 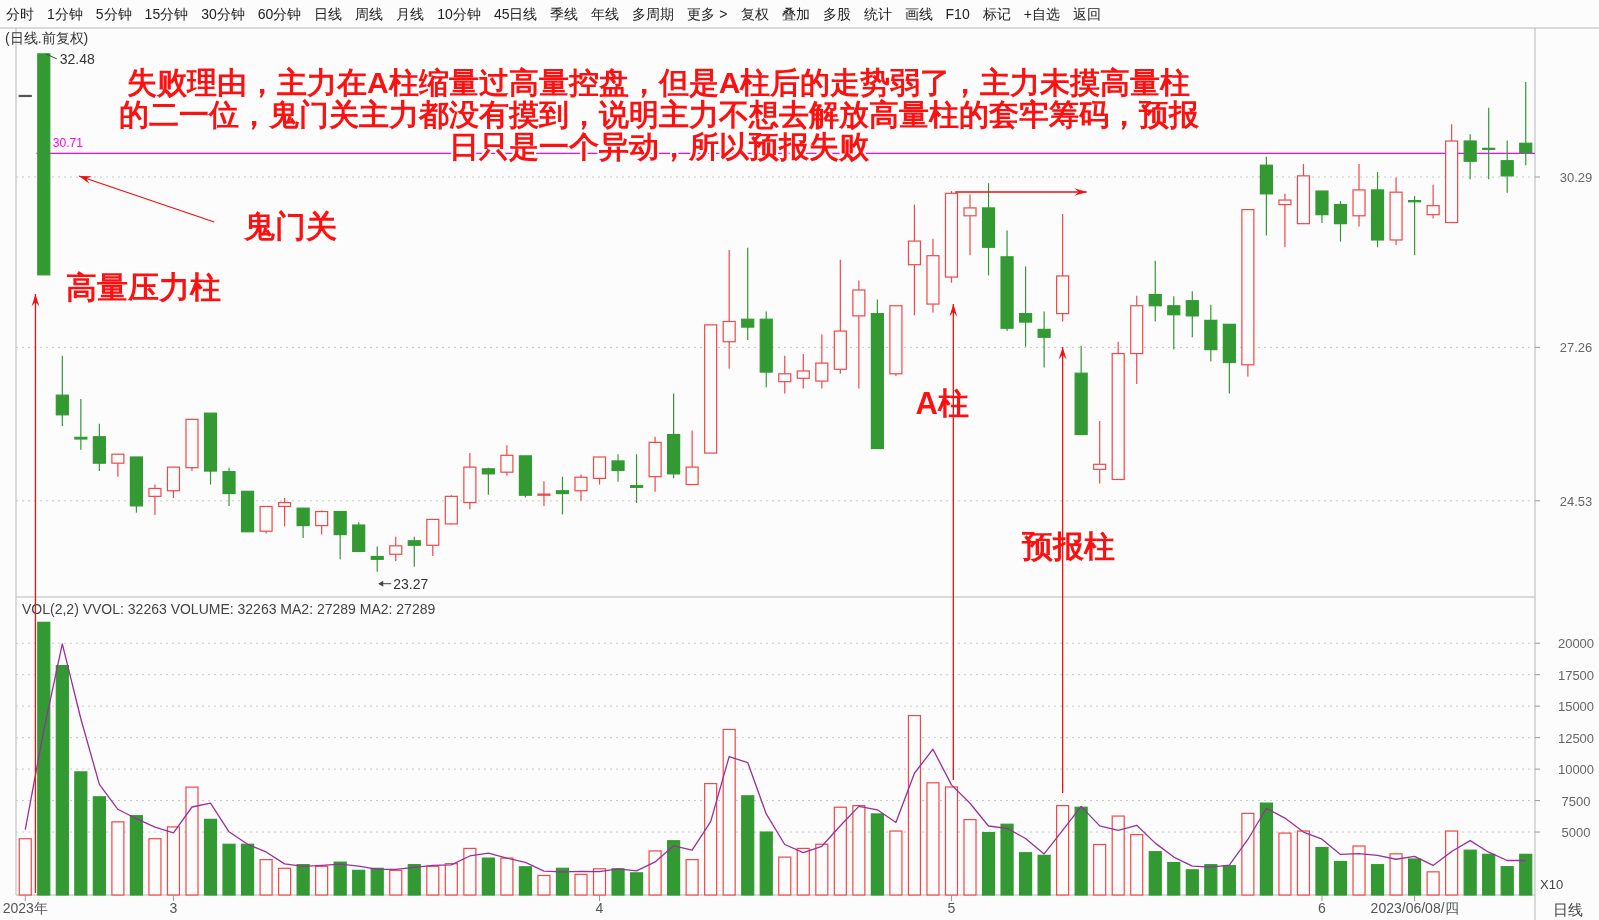 What do you see at coordinates (707, 14) in the screenshot?
I see `text: 更多 >` at bounding box center [707, 14].